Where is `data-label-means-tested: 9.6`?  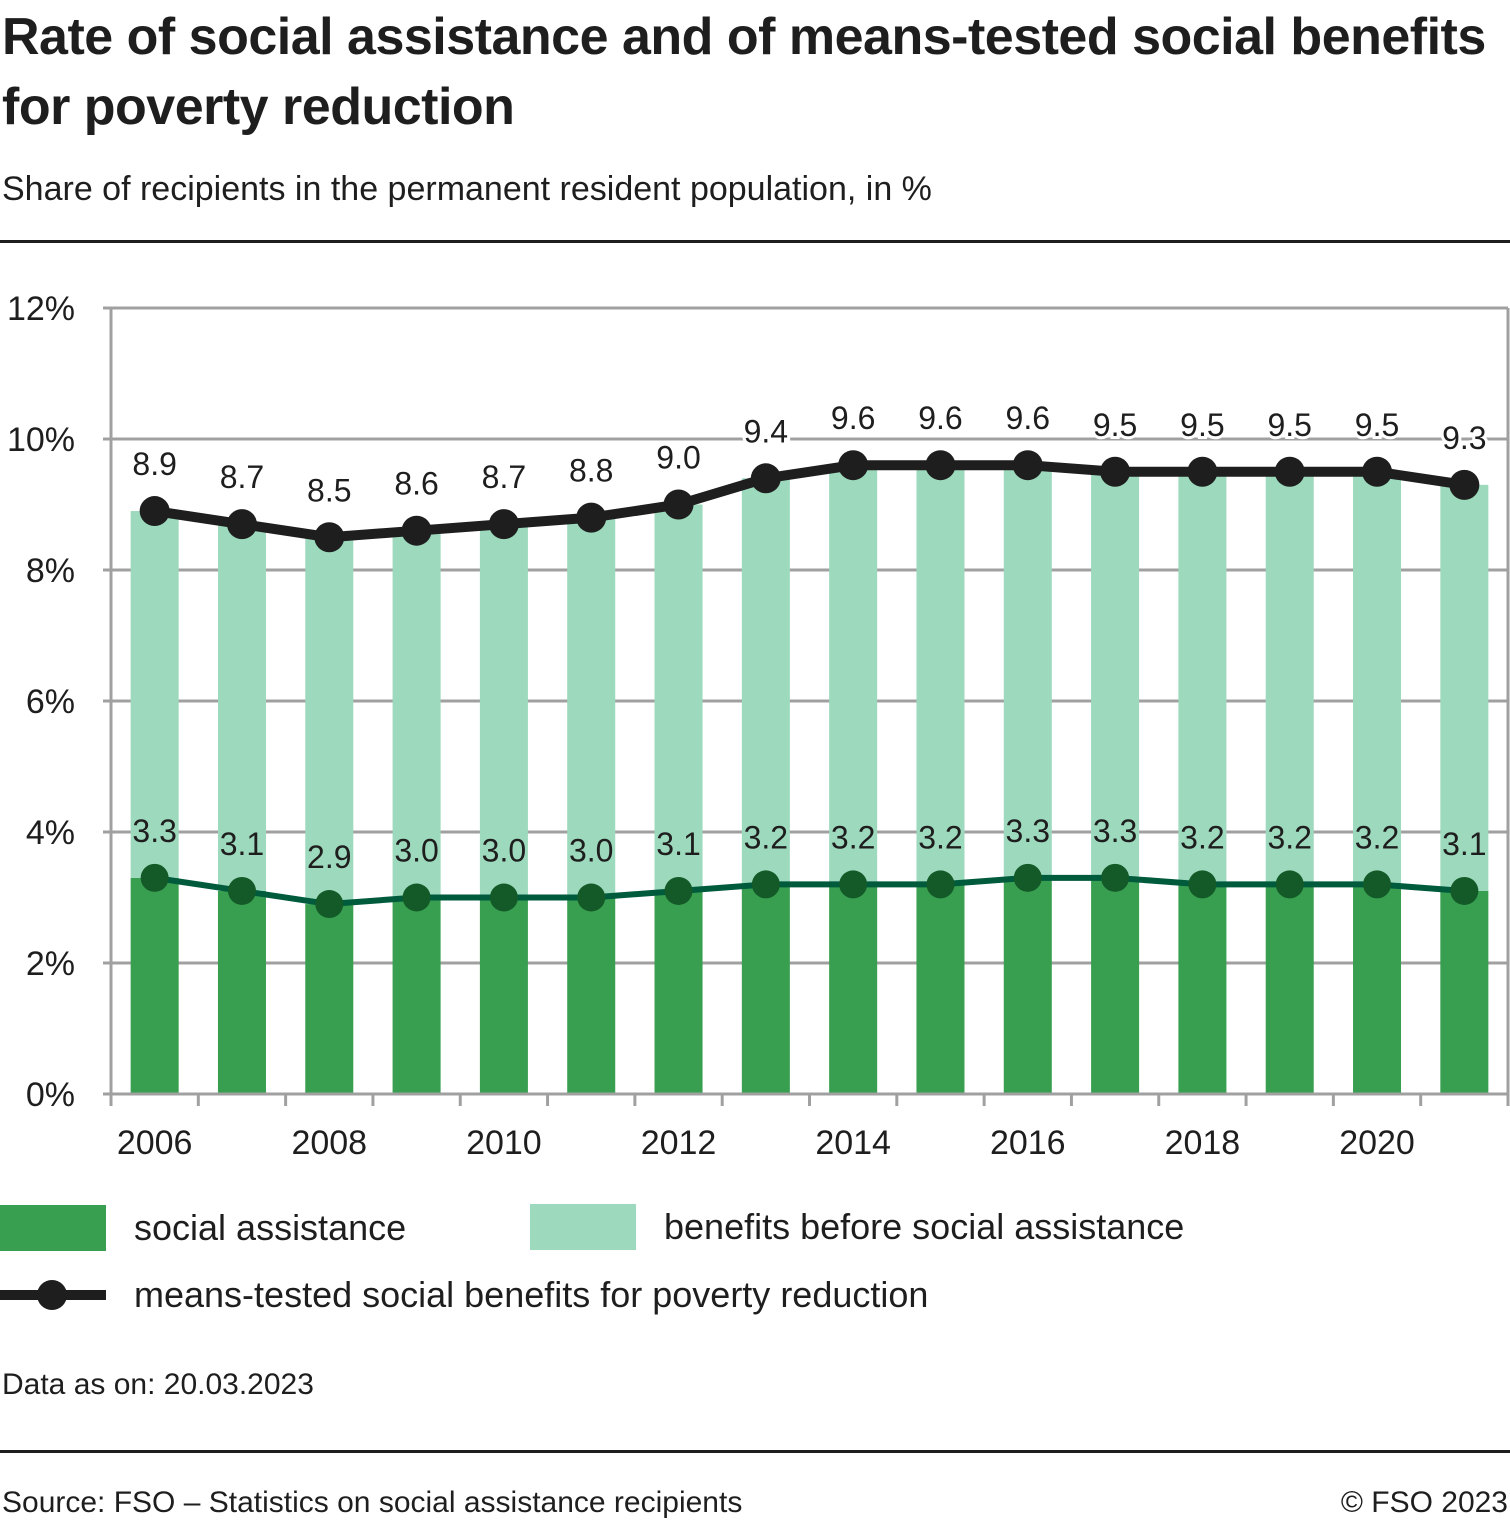 data-label-means-tested: 9.6 is located at coordinates (1028, 418).